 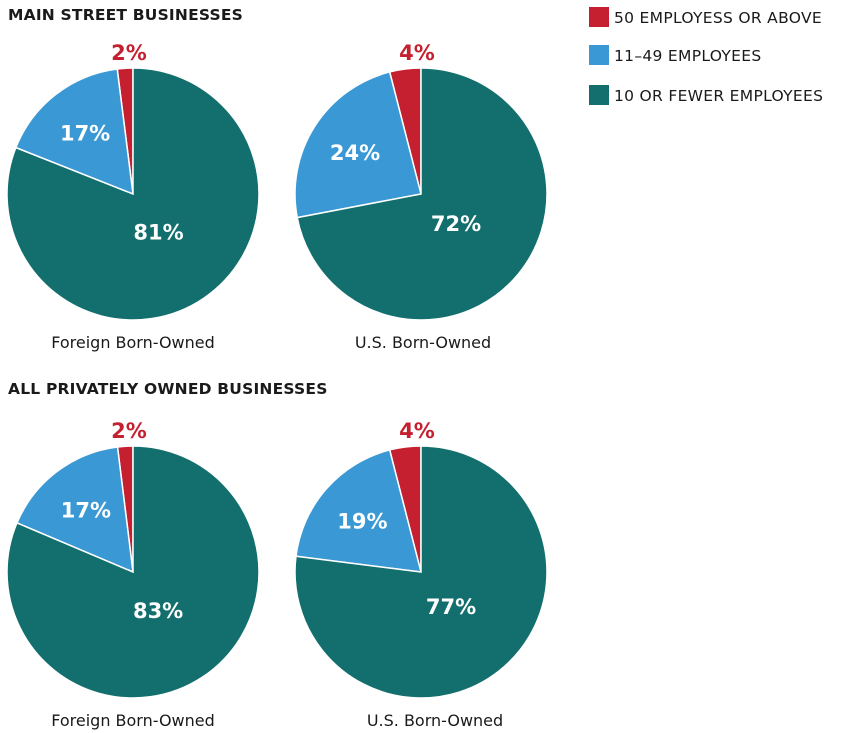 I want to click on pie-slice-label-11-49: 24%, so click(x=355, y=153).